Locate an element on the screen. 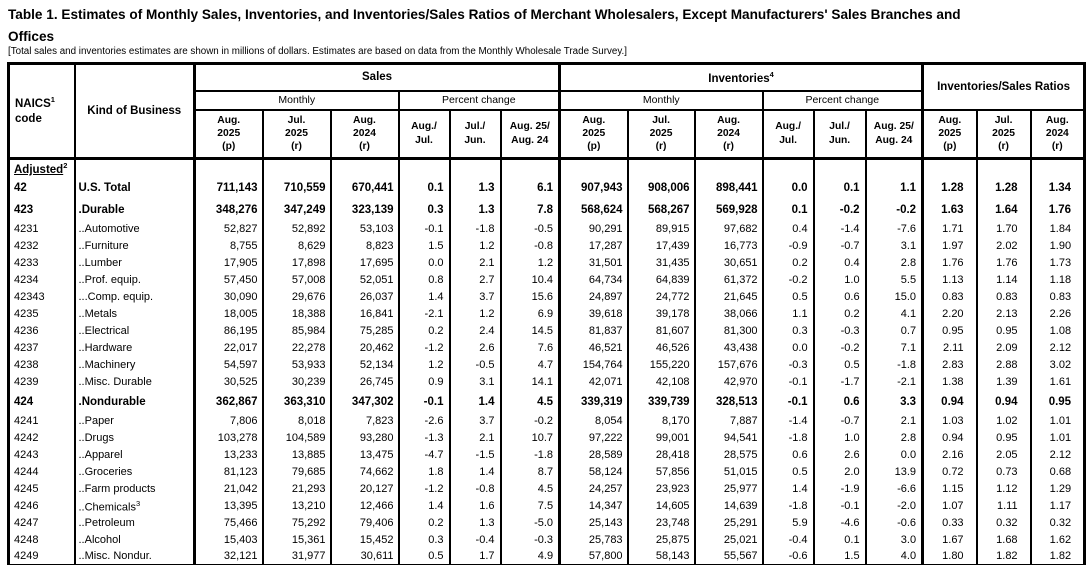  value-cell: 5.9 is located at coordinates (788, 523).